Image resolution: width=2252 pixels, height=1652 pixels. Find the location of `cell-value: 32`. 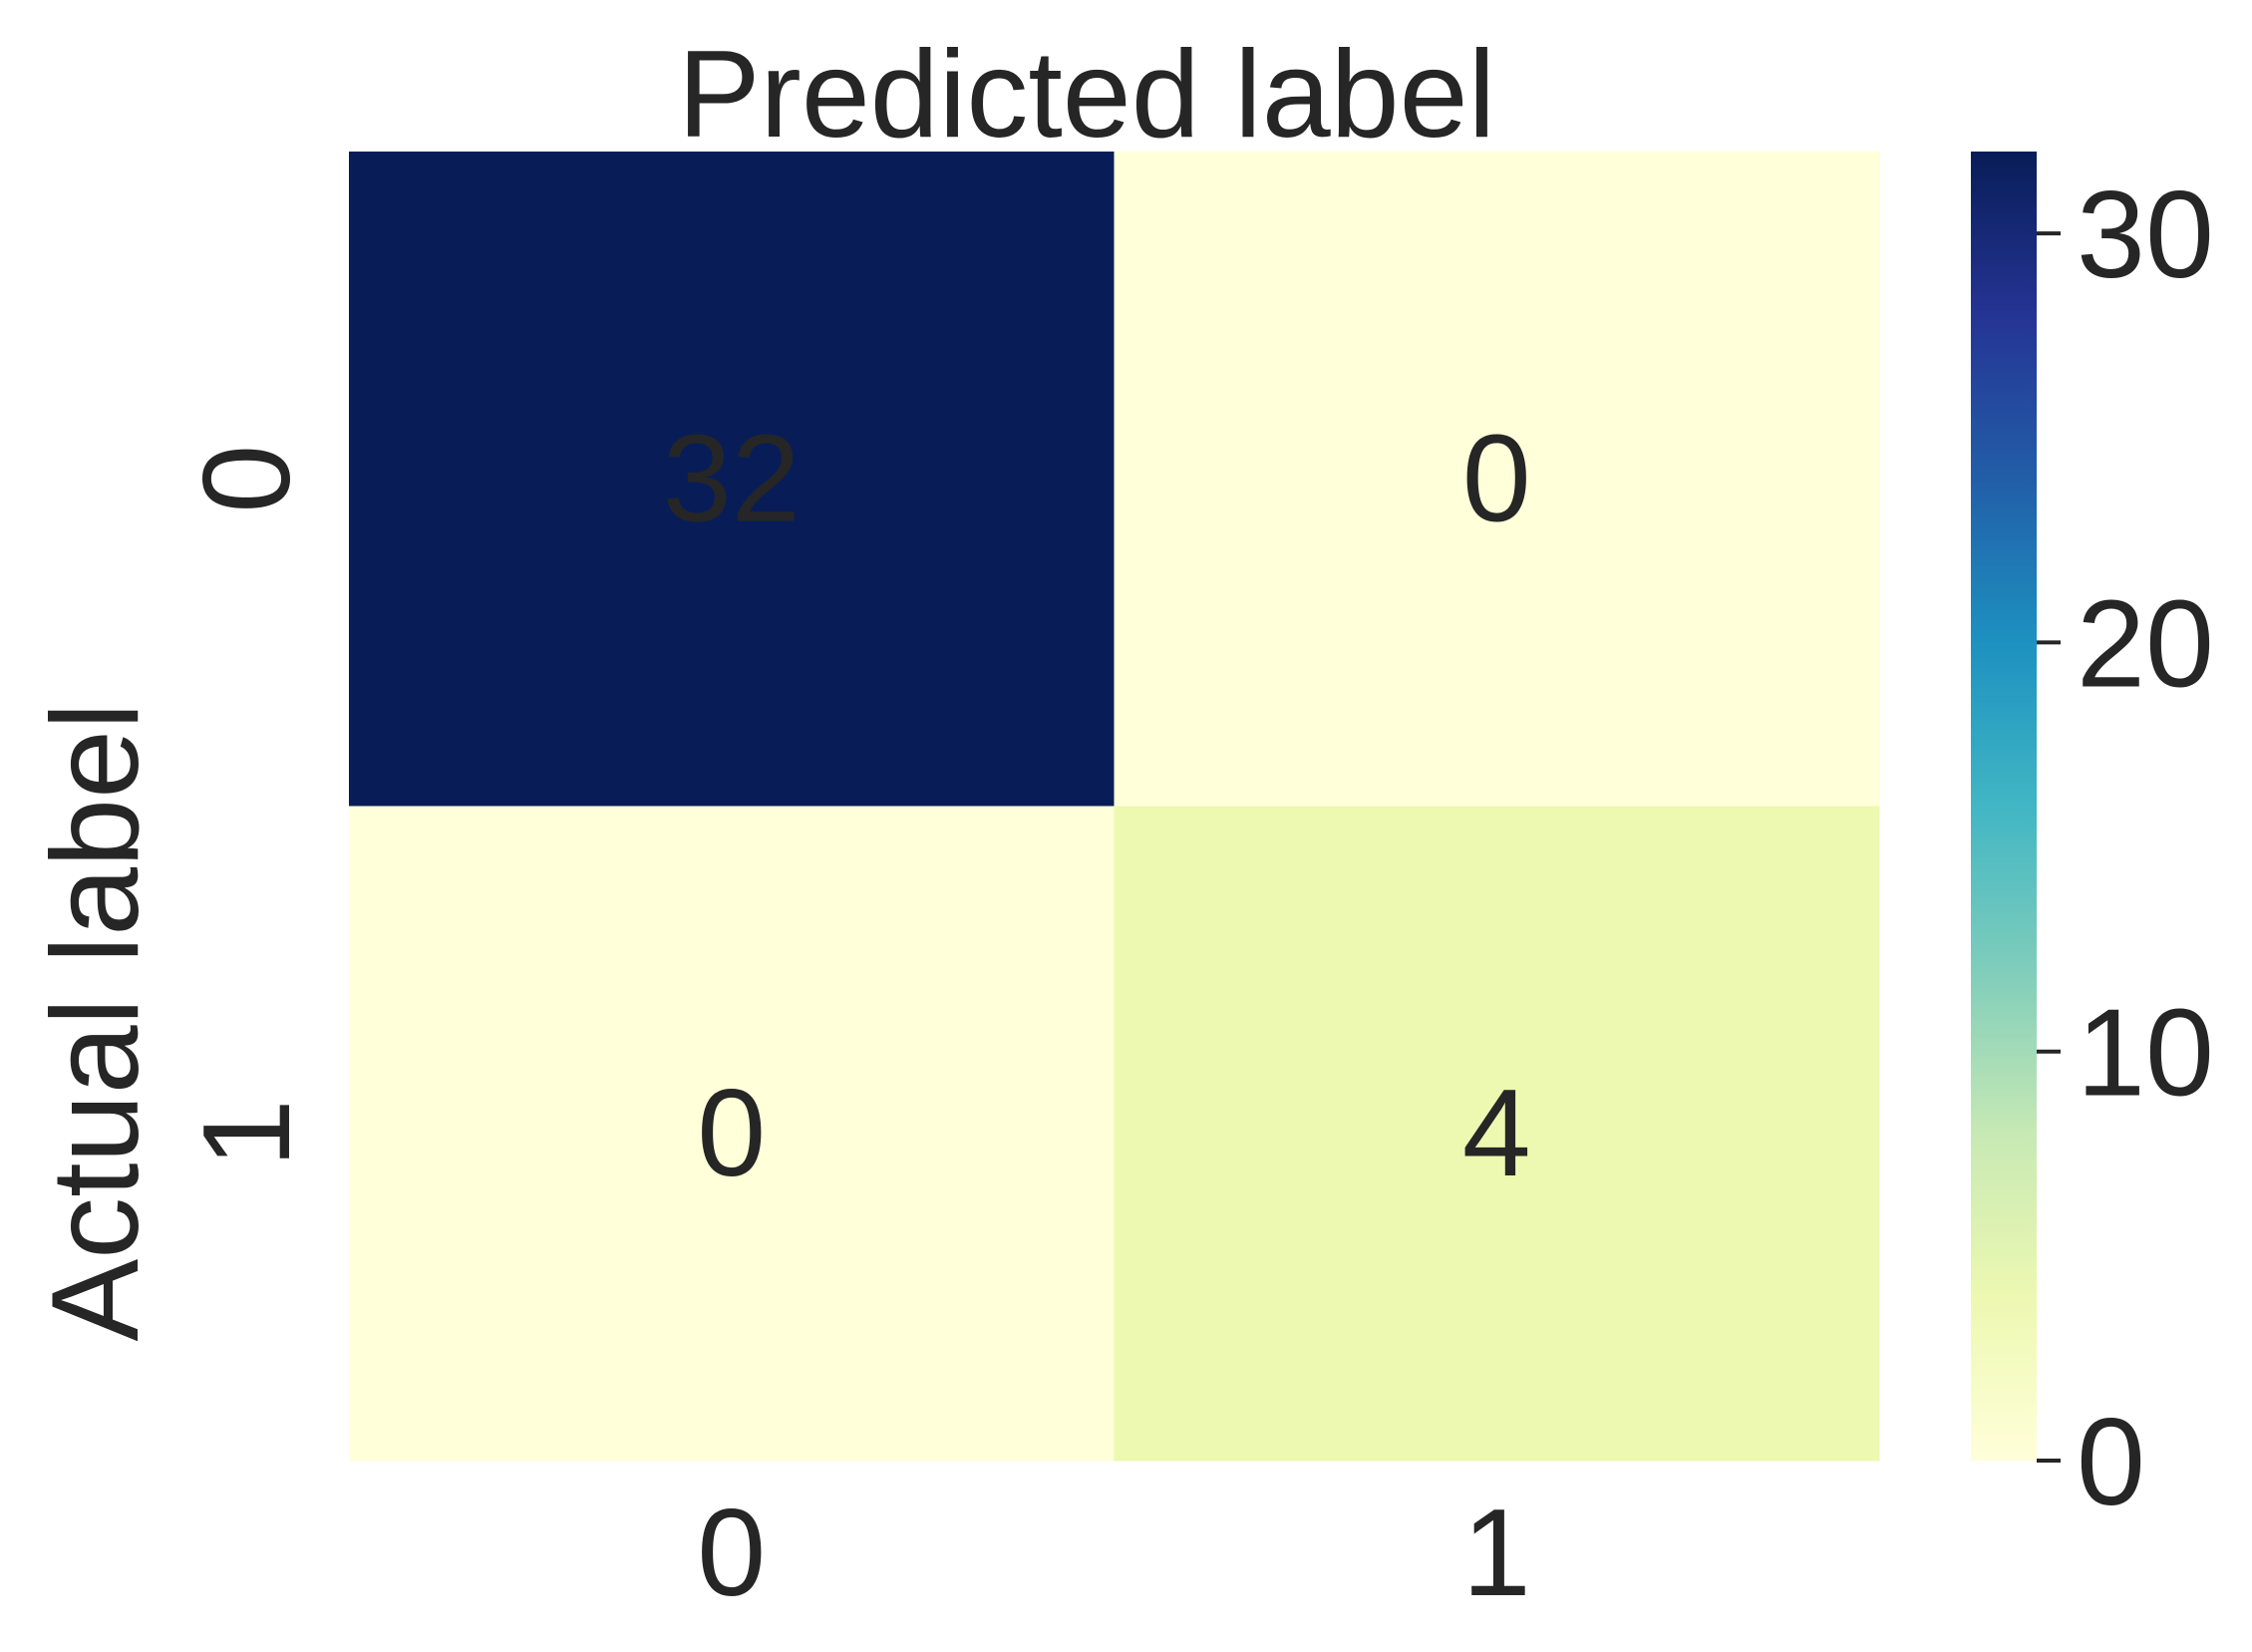

cell-value: 32 is located at coordinates (732, 478).